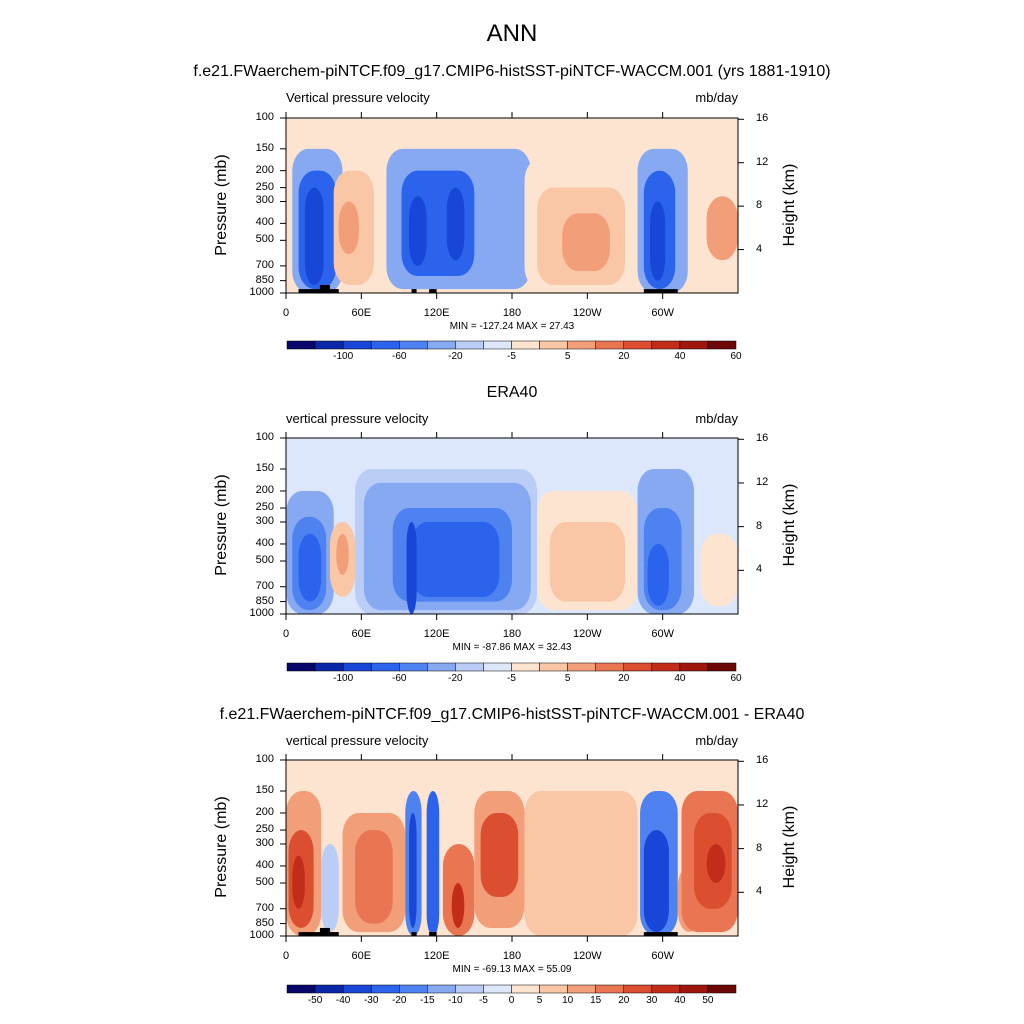 The image size is (1024, 1024). What do you see at coordinates (343, 1000) in the screenshot?
I see `colorbar-label: -40` at bounding box center [343, 1000].